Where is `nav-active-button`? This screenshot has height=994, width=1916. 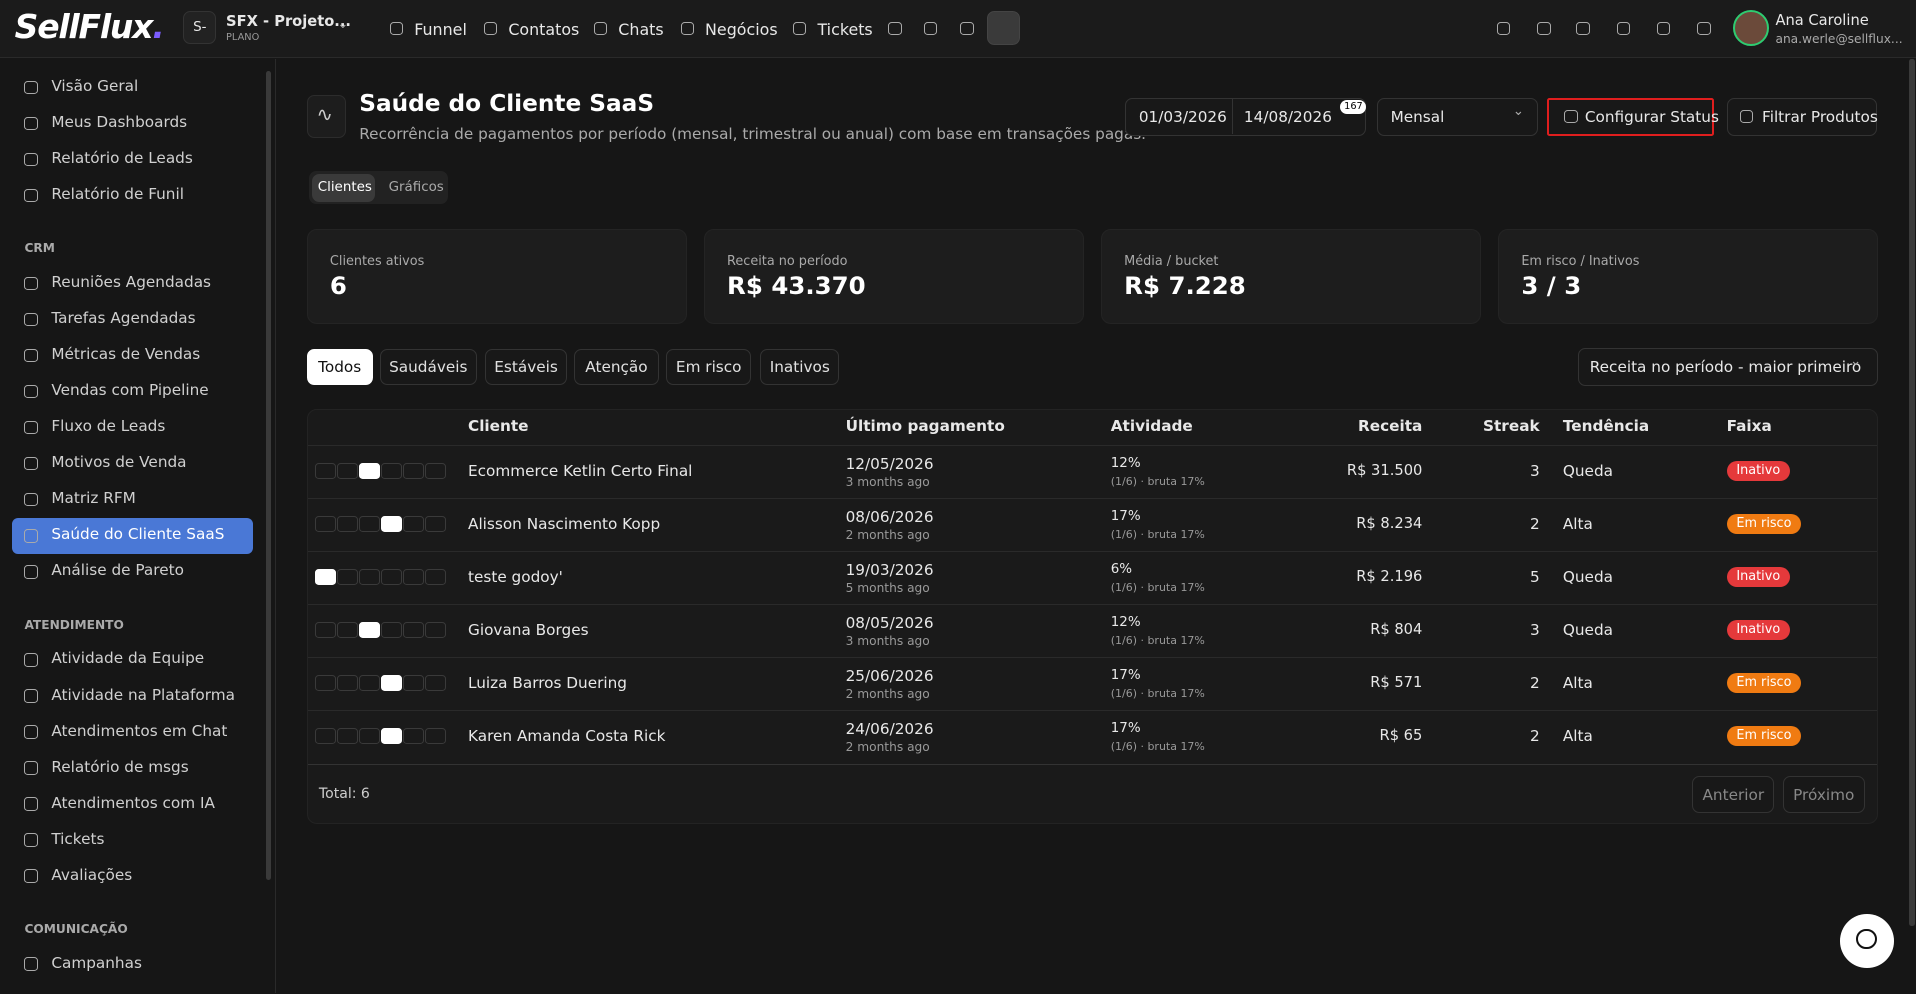 nav-active-button is located at coordinates (1004, 28).